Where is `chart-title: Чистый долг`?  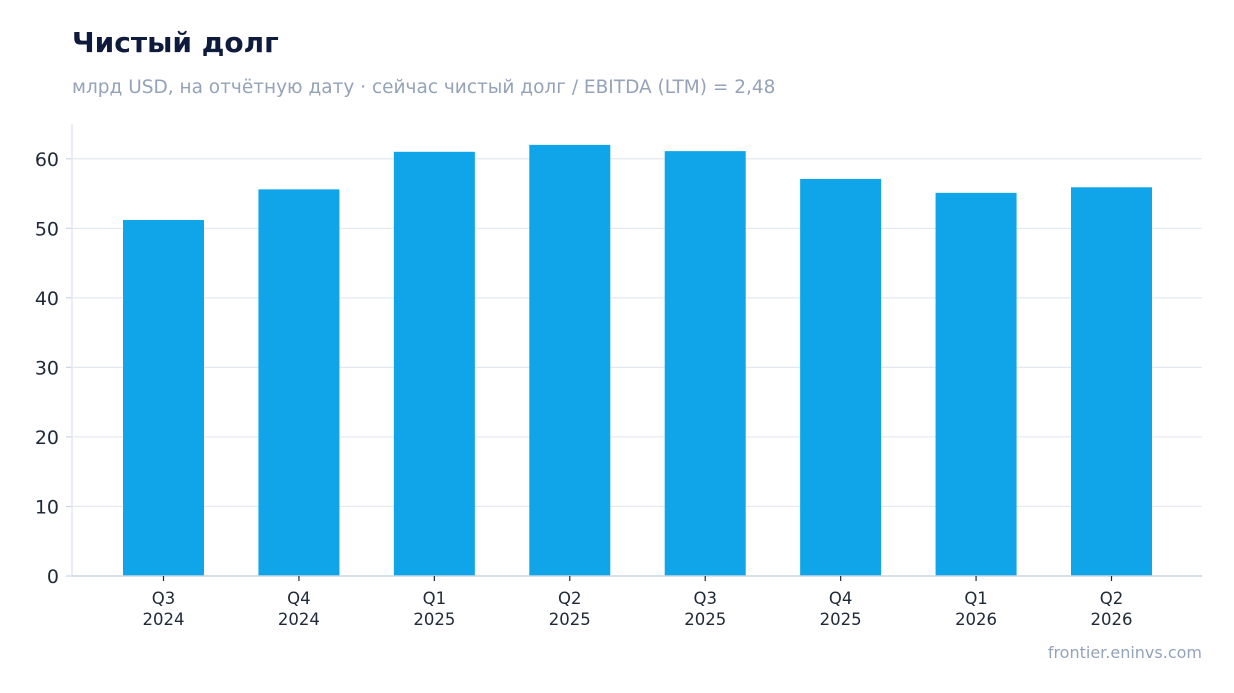
chart-title: Чистый долг is located at coordinates (175, 42).